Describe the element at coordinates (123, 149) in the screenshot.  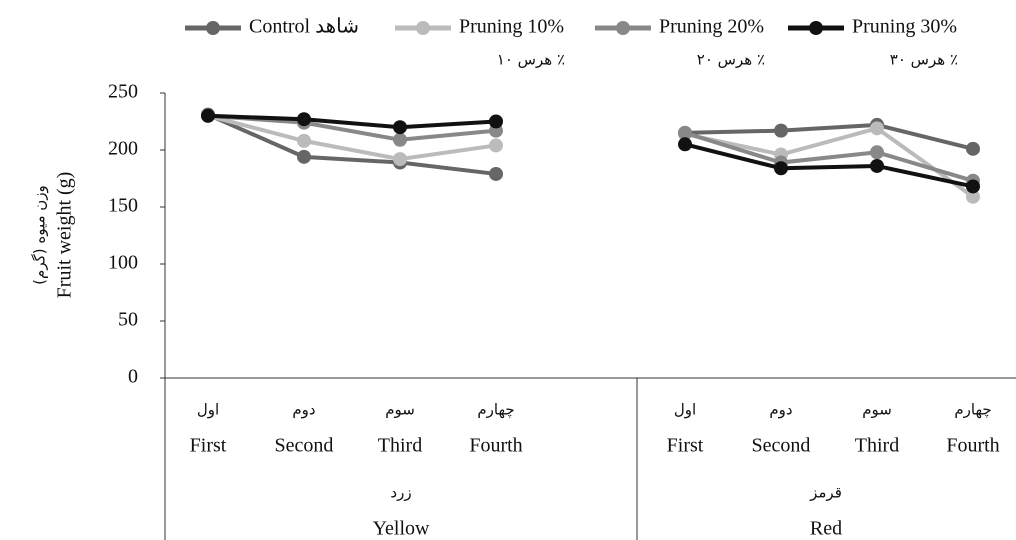
I see `y-tick-label: 200` at that location.